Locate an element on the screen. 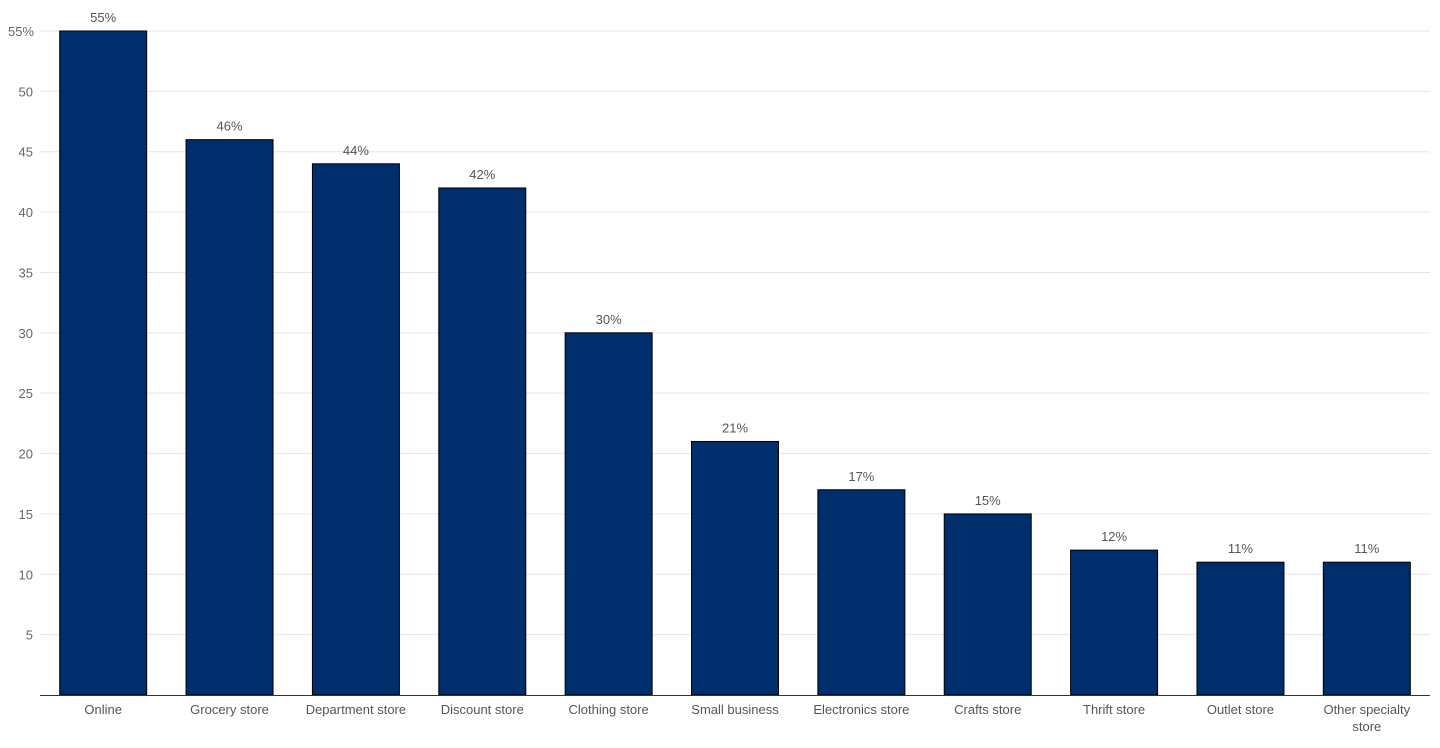 The height and width of the screenshot is (748, 1440). x-tick-label: Other specialty store is located at coordinates (1366, 718).